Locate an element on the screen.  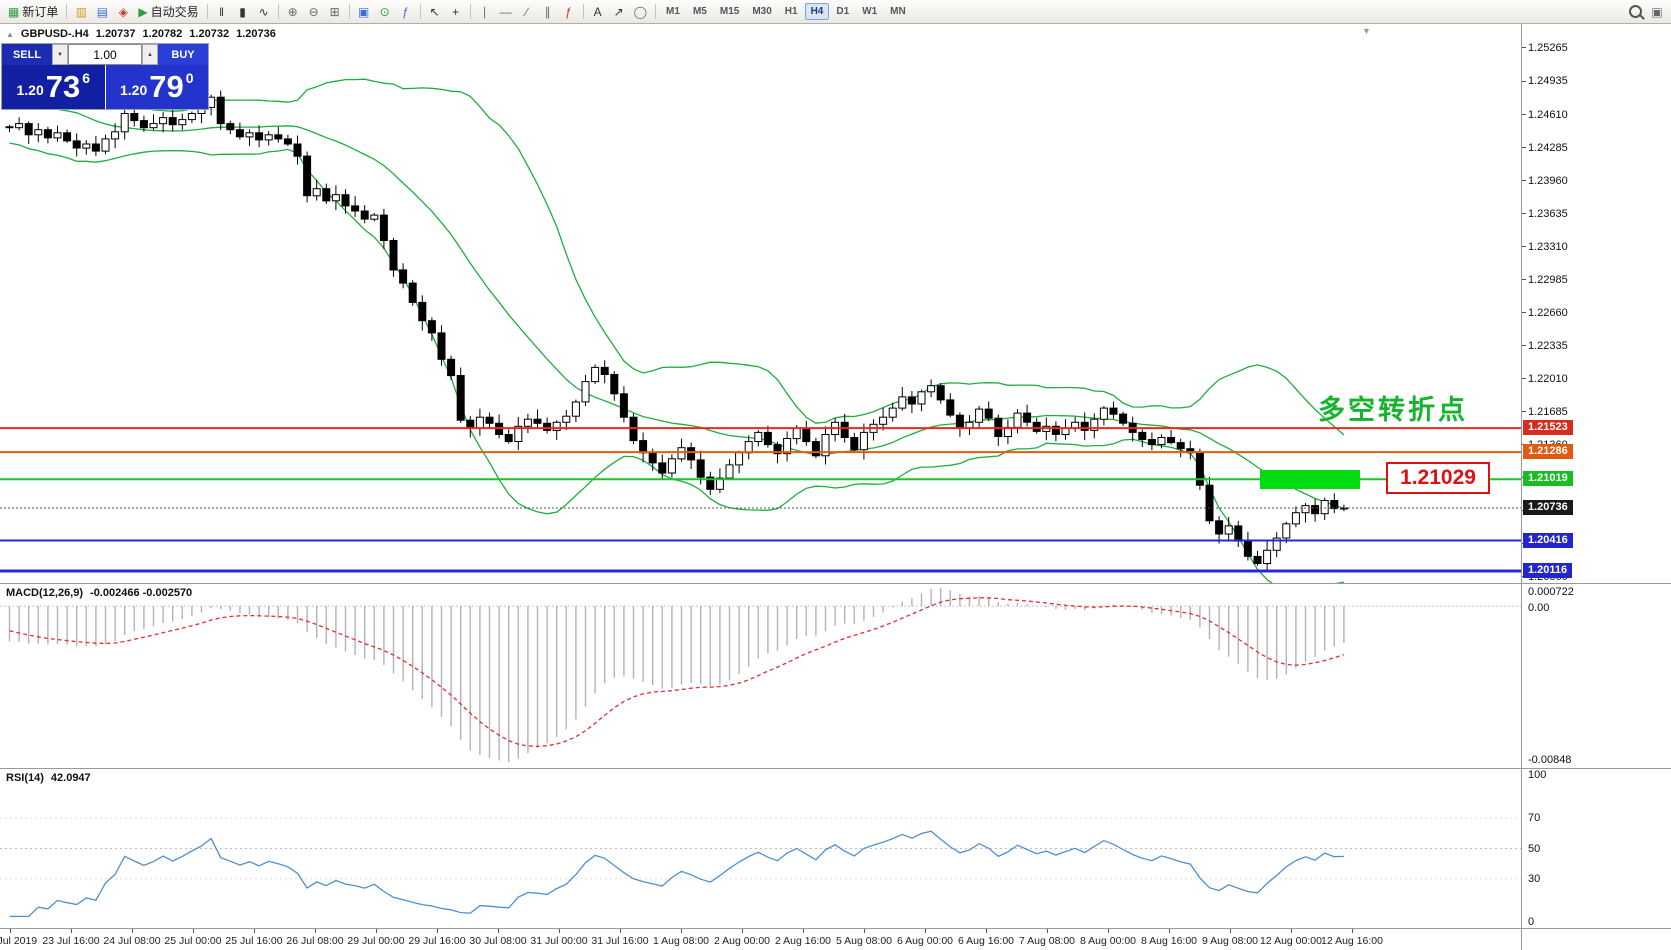
vertical-line-button: ∣ is located at coordinates (485, 12).